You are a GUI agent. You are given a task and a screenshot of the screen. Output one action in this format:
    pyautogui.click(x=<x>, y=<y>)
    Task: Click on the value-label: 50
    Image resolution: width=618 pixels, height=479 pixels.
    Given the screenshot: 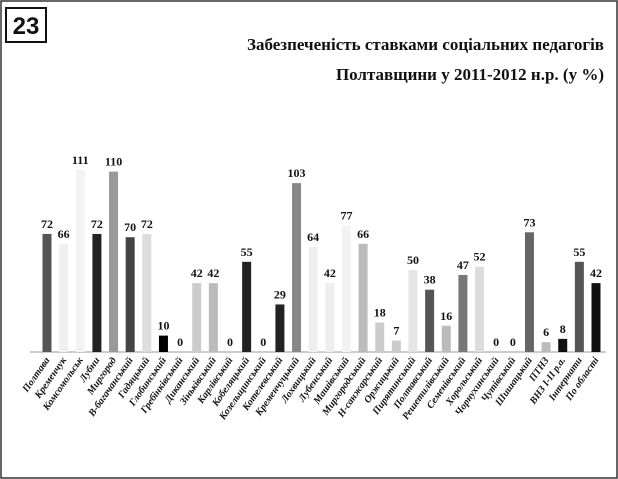 What is the action you would take?
    pyautogui.click(x=413, y=260)
    